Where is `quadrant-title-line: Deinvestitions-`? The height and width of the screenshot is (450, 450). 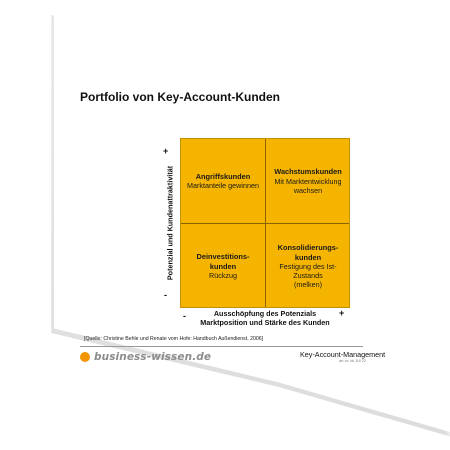 quadrant-title-line: Deinvestitions- is located at coordinates (223, 257).